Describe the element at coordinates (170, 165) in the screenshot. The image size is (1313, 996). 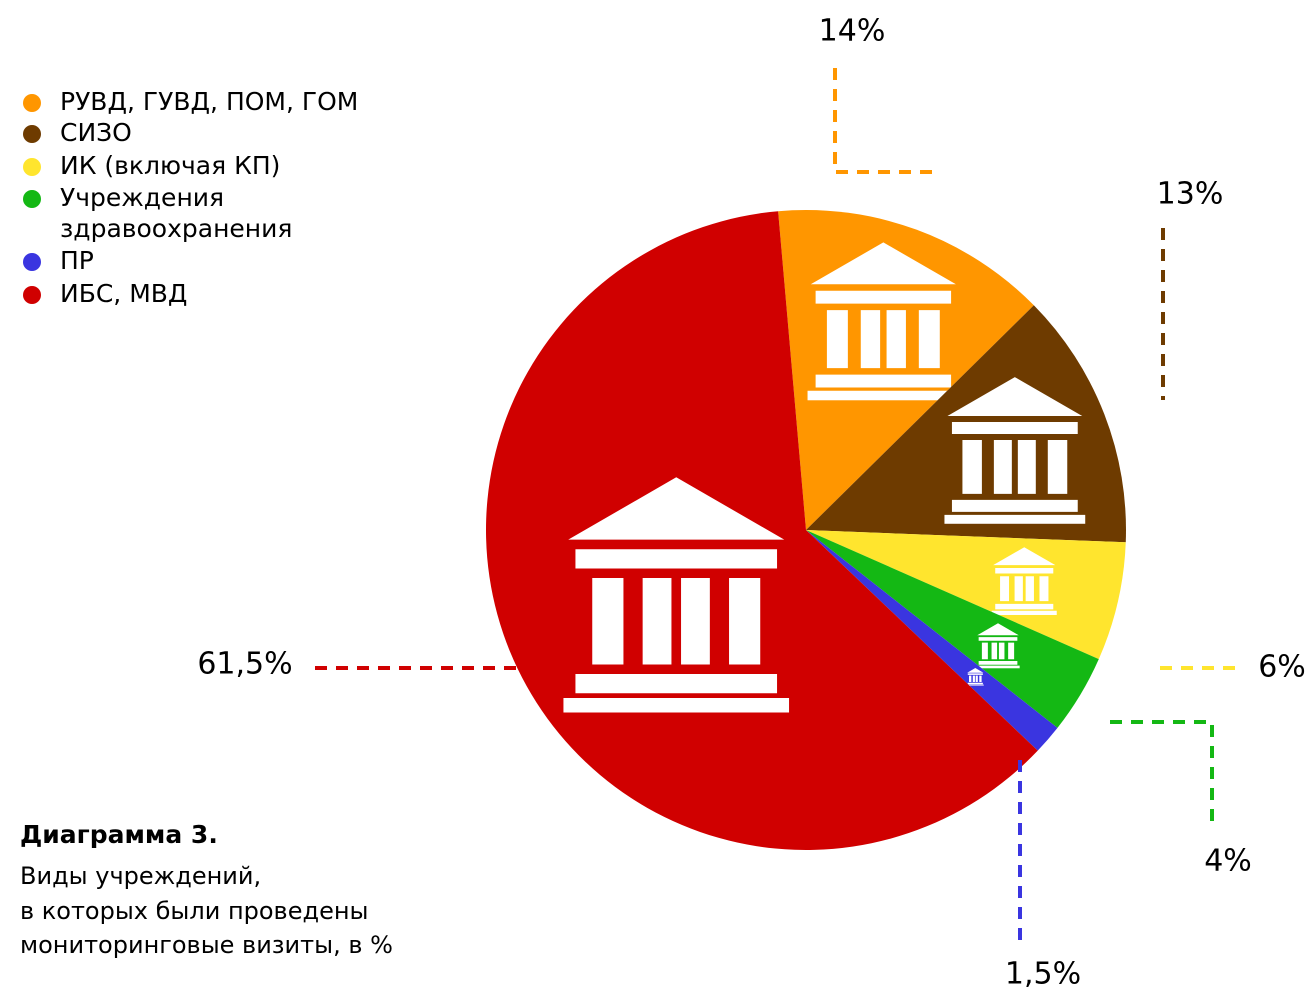
I see `legend-label: ИК (включая КП)` at that location.